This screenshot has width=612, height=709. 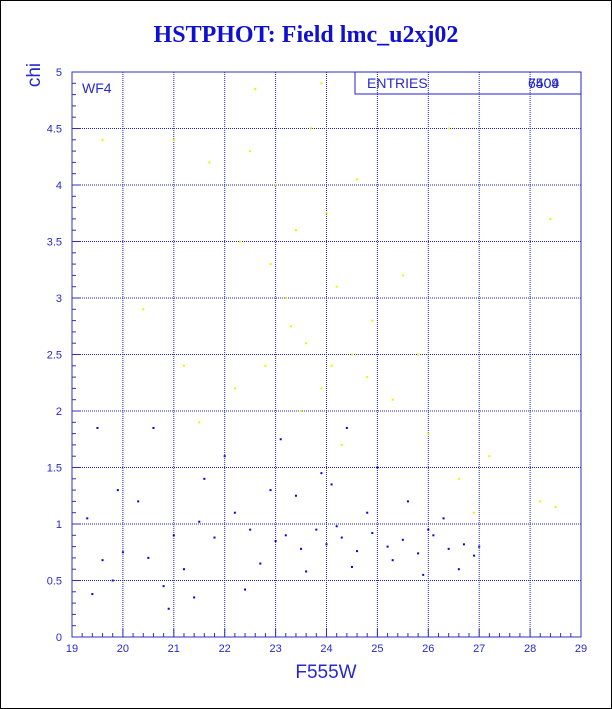 What do you see at coordinates (97, 88) in the screenshot?
I see `panel-label: WF4` at bounding box center [97, 88].